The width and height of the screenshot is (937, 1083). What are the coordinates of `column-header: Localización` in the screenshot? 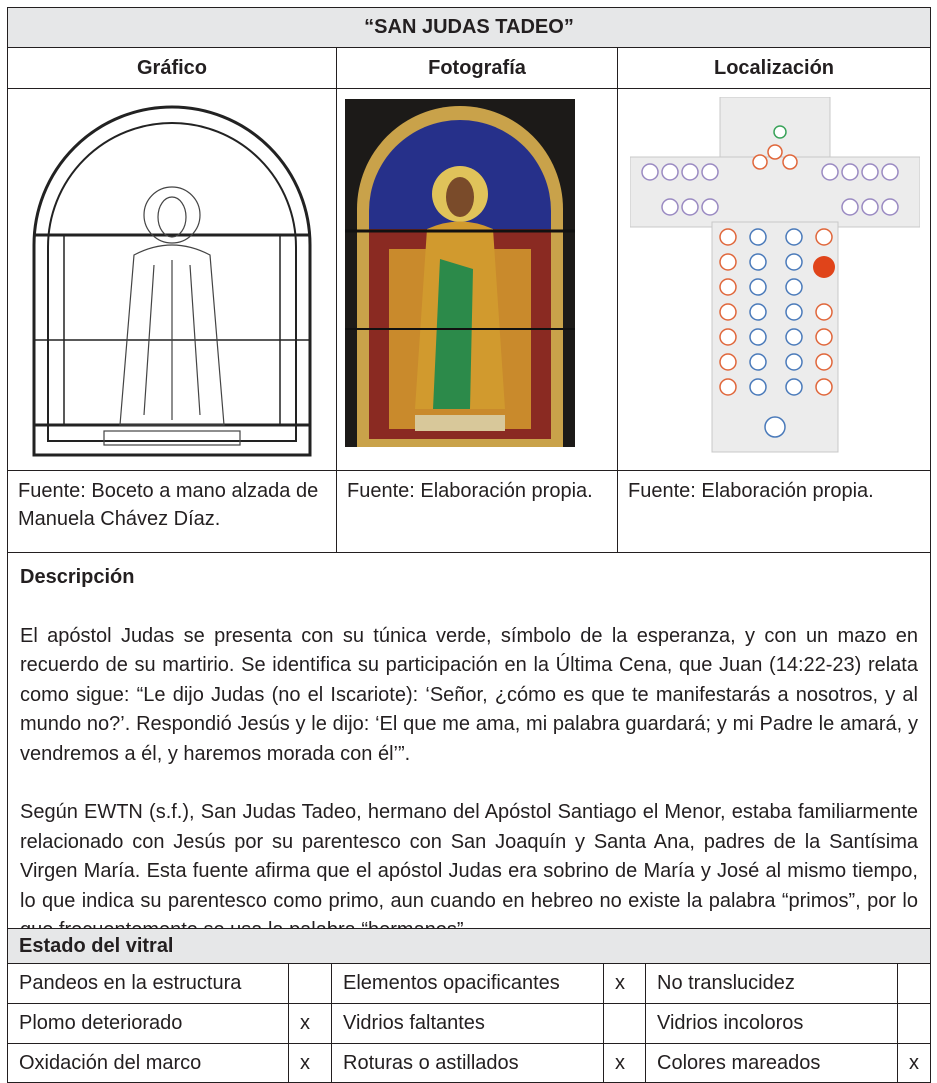 It's located at (774, 68).